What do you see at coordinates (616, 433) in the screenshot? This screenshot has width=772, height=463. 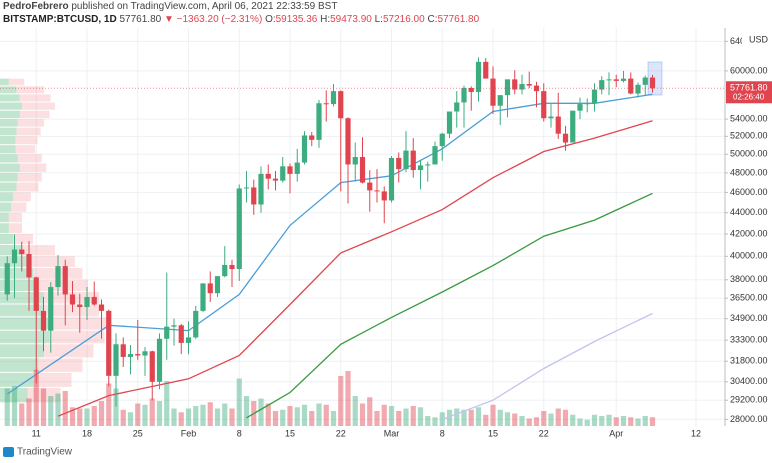 I see `x-tick-label: Apr` at bounding box center [616, 433].